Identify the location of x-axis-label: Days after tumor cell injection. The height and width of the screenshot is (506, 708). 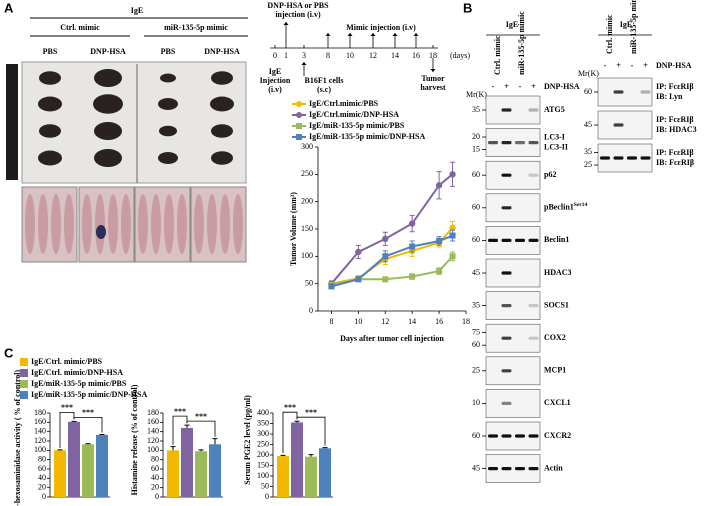
(392, 338).